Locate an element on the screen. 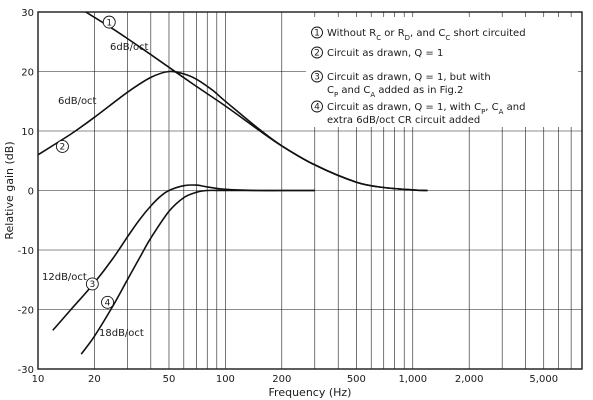 The height and width of the screenshot is (400, 593). svg-text: 1 is located at coordinates (109, 23).